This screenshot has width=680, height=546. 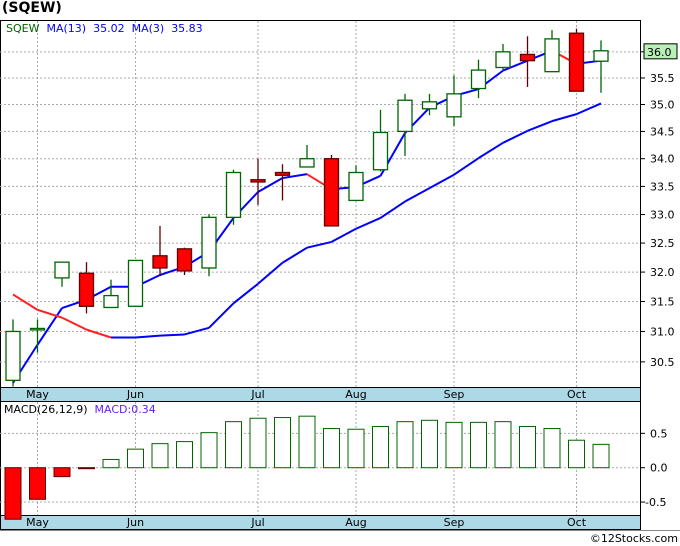 What do you see at coordinates (662, 104) in the screenshot?
I see `price-tick-label: 35.0` at bounding box center [662, 104].